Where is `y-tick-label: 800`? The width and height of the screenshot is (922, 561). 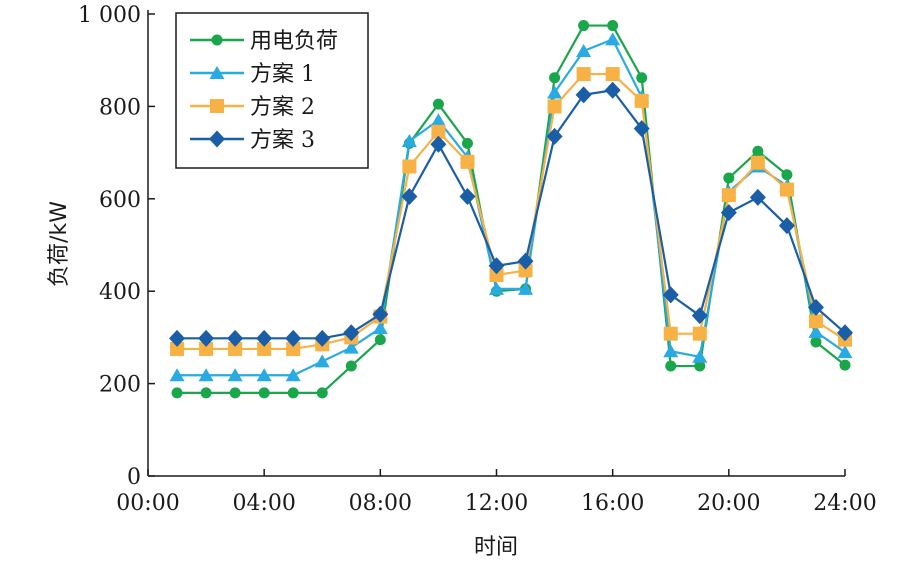
y-tick-label: 800 is located at coordinates (120, 107).